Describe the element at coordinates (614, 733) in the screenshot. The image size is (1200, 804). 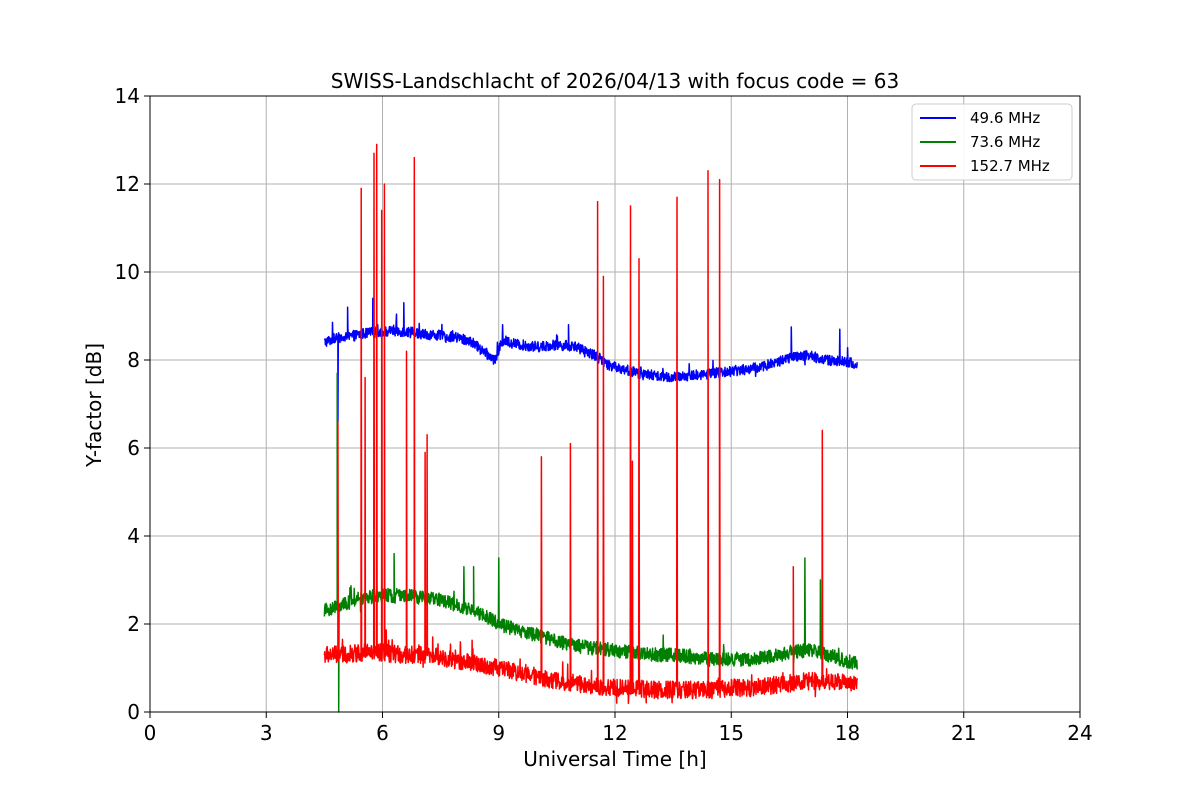
I see `x-tick-label: 12` at that location.